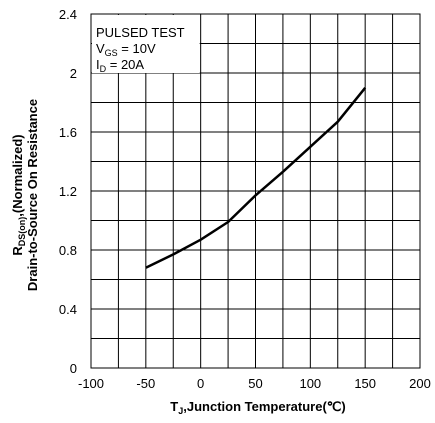 The width and height of the screenshot is (435, 423). Describe the element at coordinates (18, 194) in the screenshot. I see `y-axis-title-line-1: RDS(on),(Normalized)` at that location.